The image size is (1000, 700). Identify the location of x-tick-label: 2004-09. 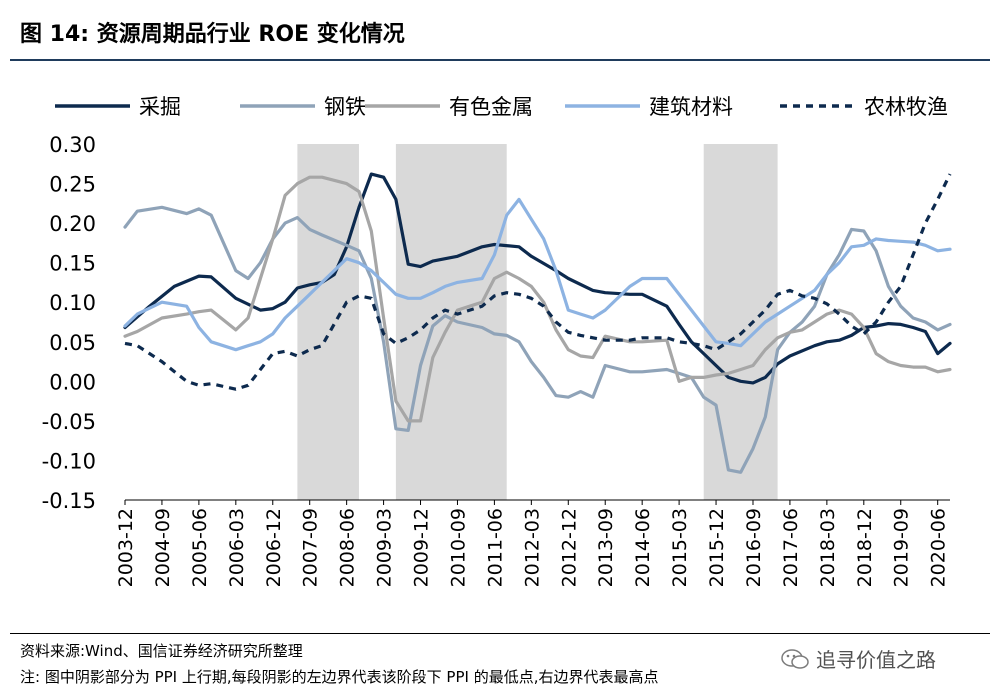
(163, 547).